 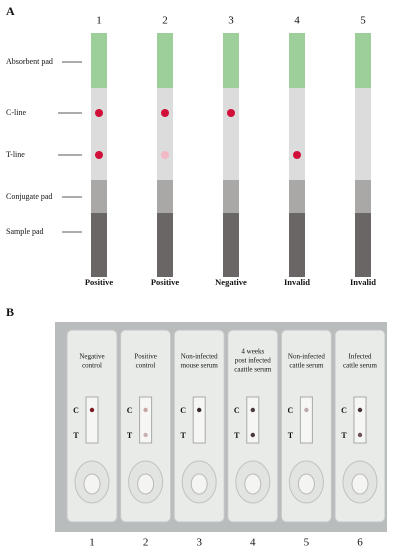 I want to click on pad-label: Absorbent pad, so click(x=29, y=61).